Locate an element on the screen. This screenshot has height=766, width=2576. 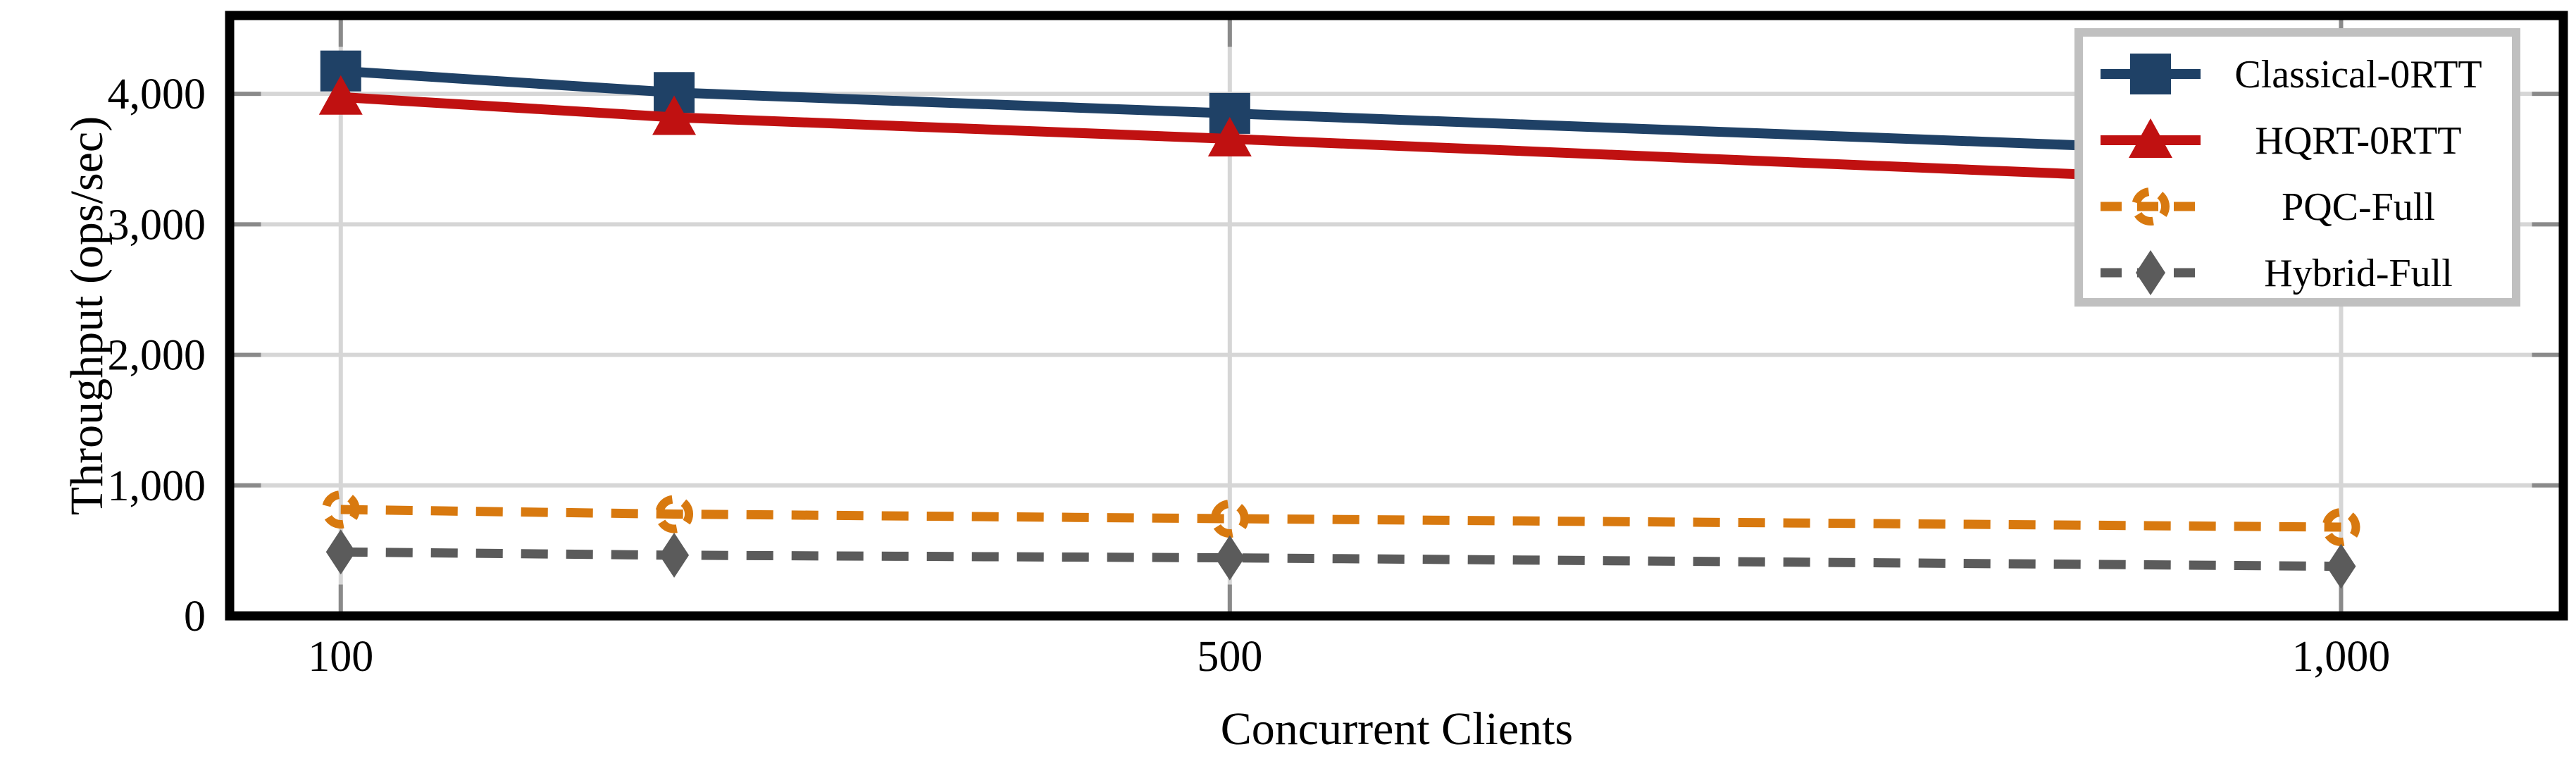
y-tick-label: 0 is located at coordinates (195, 617).